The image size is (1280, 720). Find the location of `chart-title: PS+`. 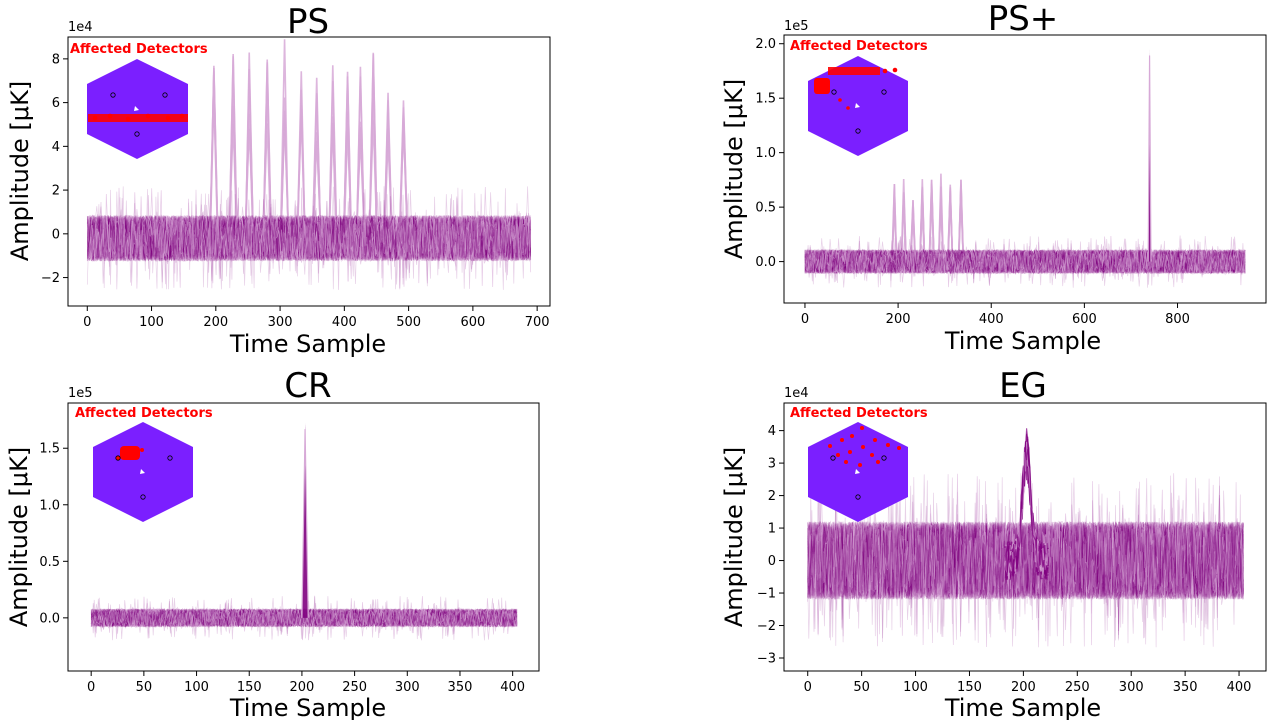

chart-title: PS+ is located at coordinates (1023, 19).